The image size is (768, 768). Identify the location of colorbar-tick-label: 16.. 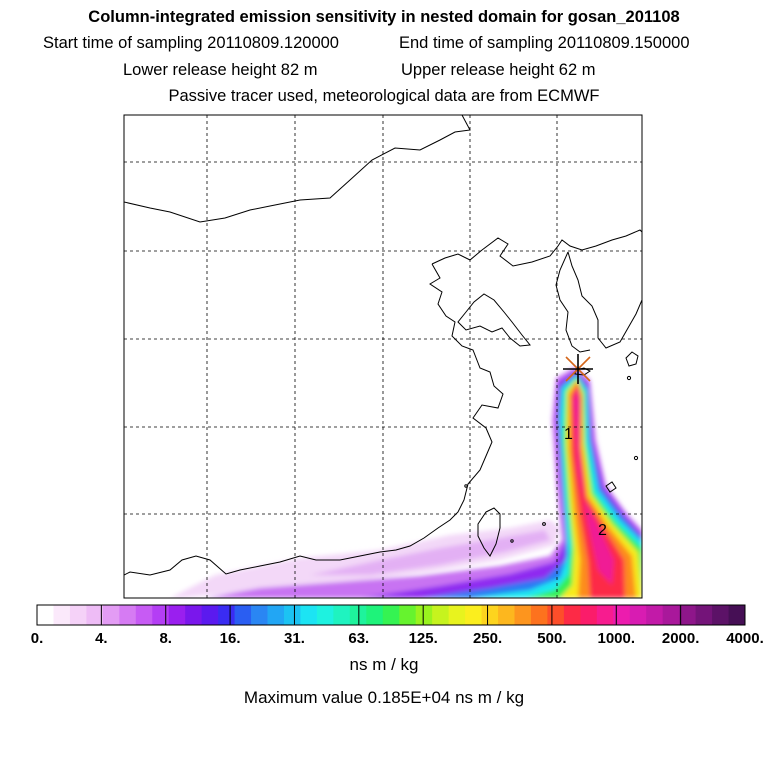
(230, 638).